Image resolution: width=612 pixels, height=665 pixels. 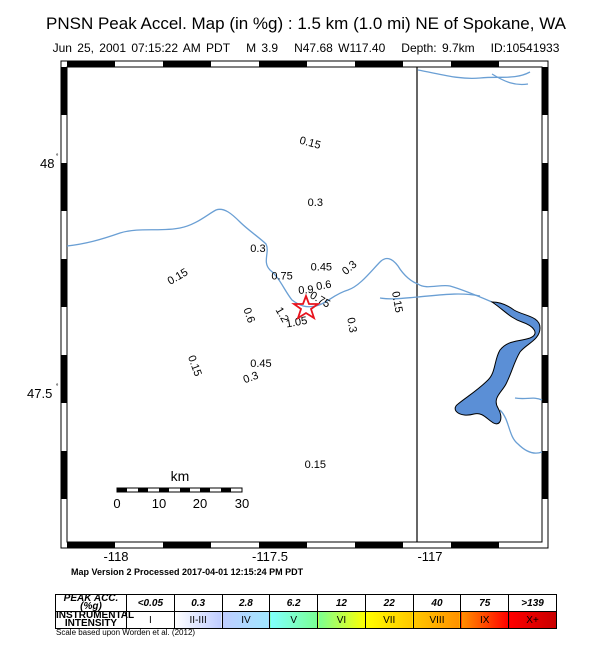 I want to click on scale-bar: km 0 10 20 30, so click(x=181, y=489).